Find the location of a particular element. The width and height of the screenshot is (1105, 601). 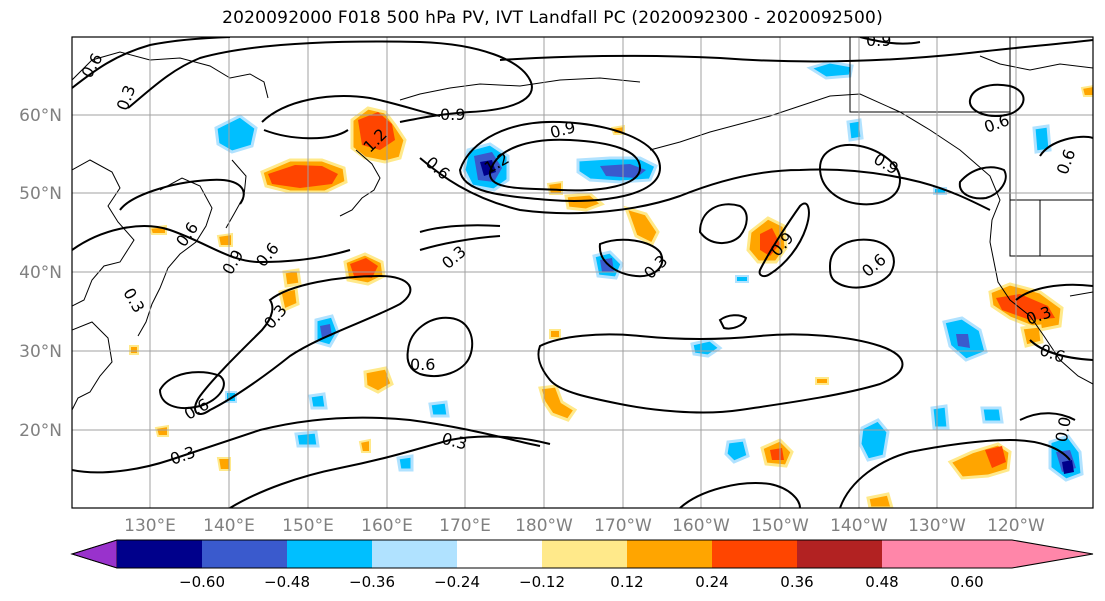

colorbar-tick: 0.48 is located at coordinates (881, 582).